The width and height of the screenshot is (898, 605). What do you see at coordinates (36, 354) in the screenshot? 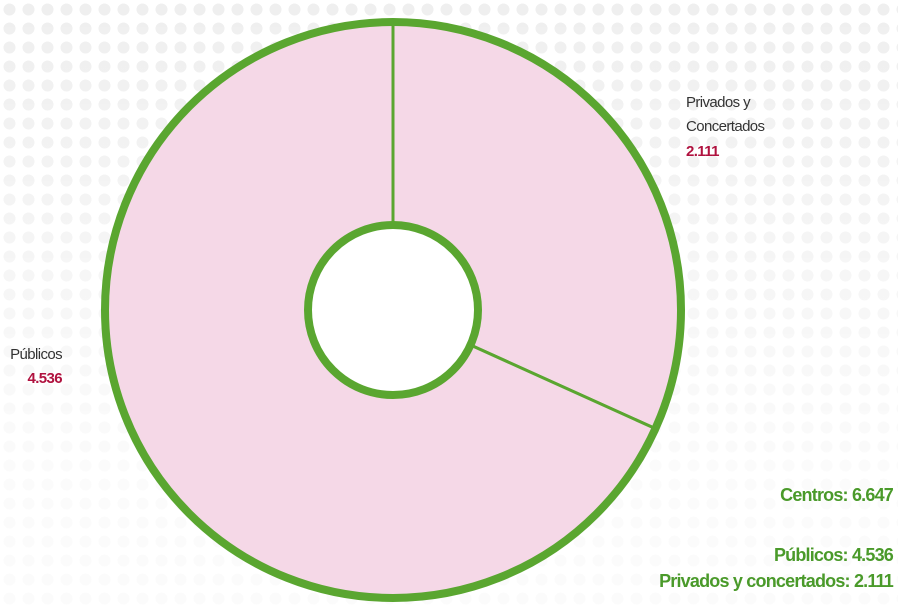
I see `slice-label: Públicos` at bounding box center [36, 354].